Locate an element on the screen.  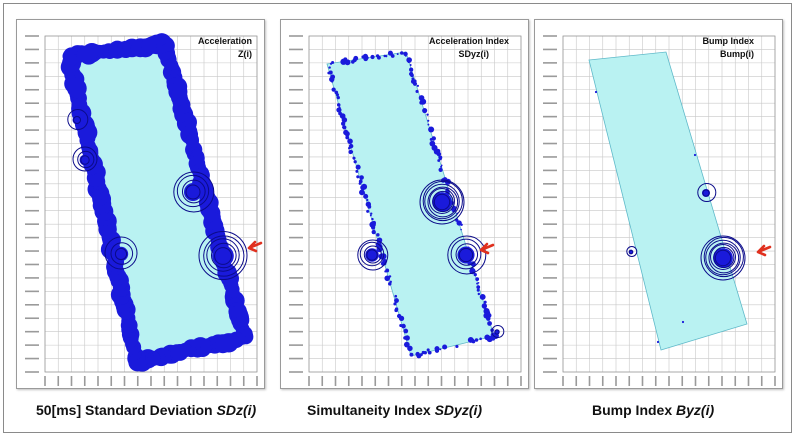
red-arrow-icon is located at coordinates (764, 250).